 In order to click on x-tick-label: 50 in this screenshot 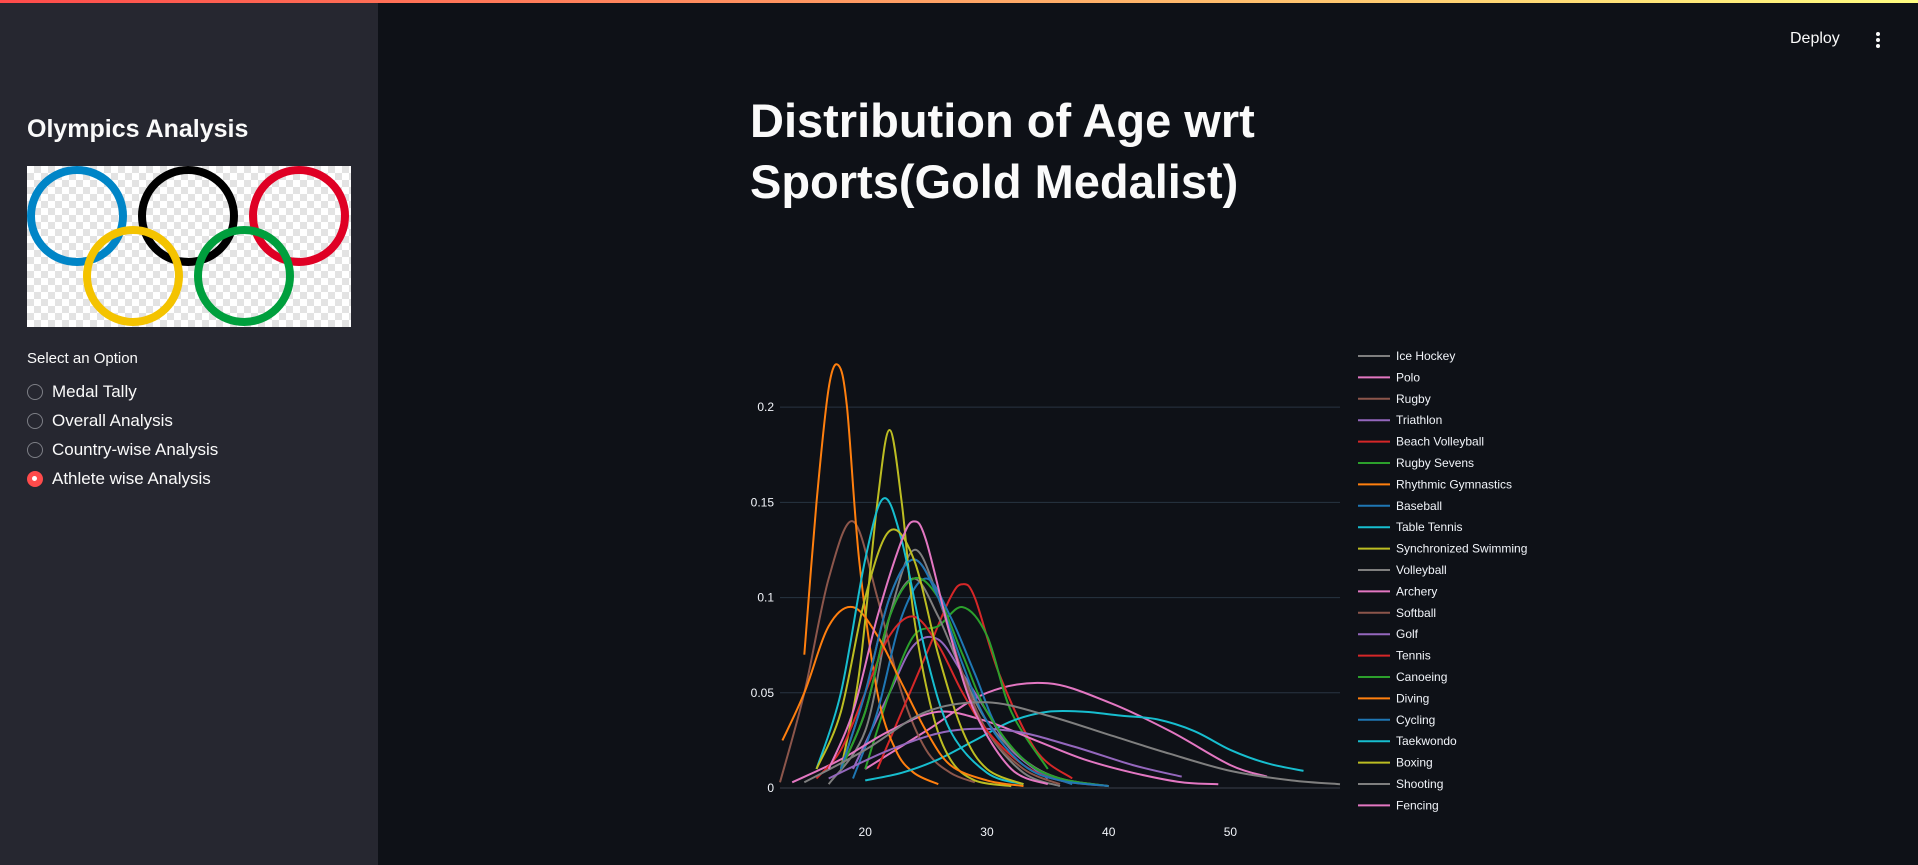, I will do `click(1231, 832)`.